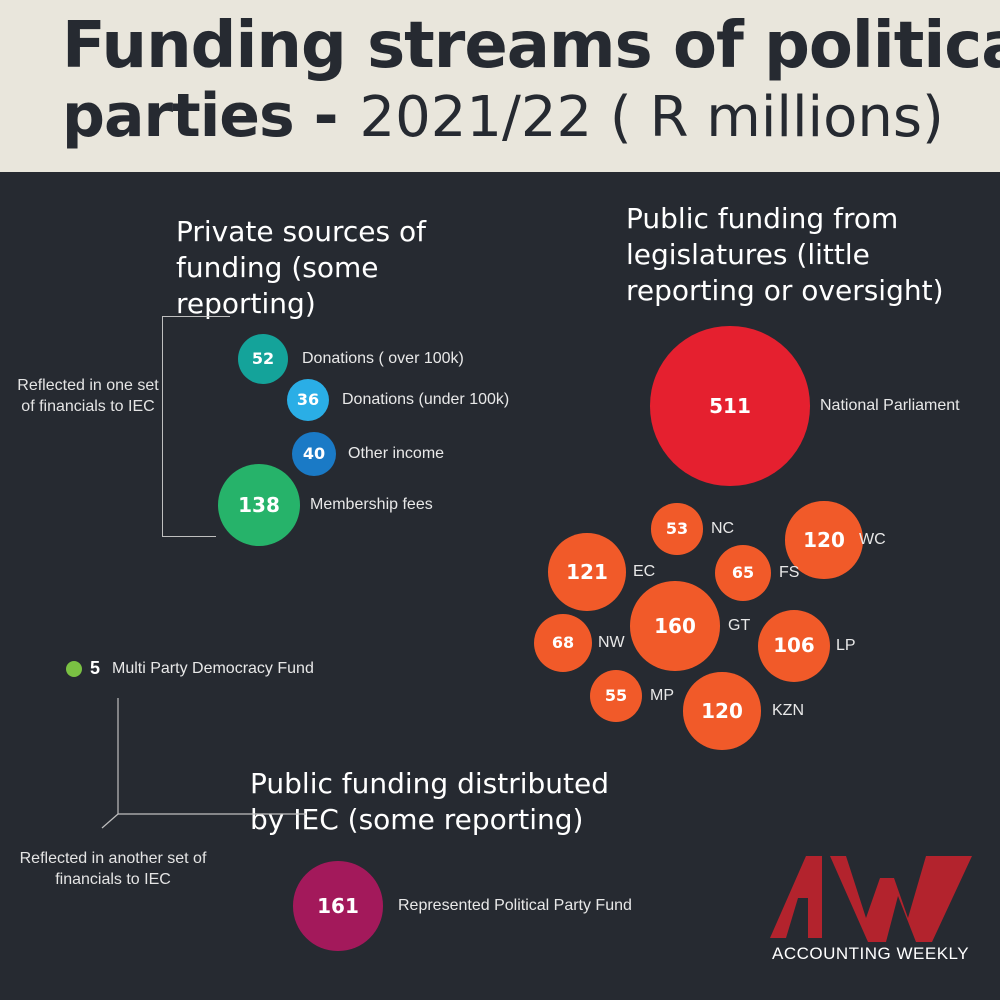  I want to click on bubble-nc: 53, so click(677, 529).